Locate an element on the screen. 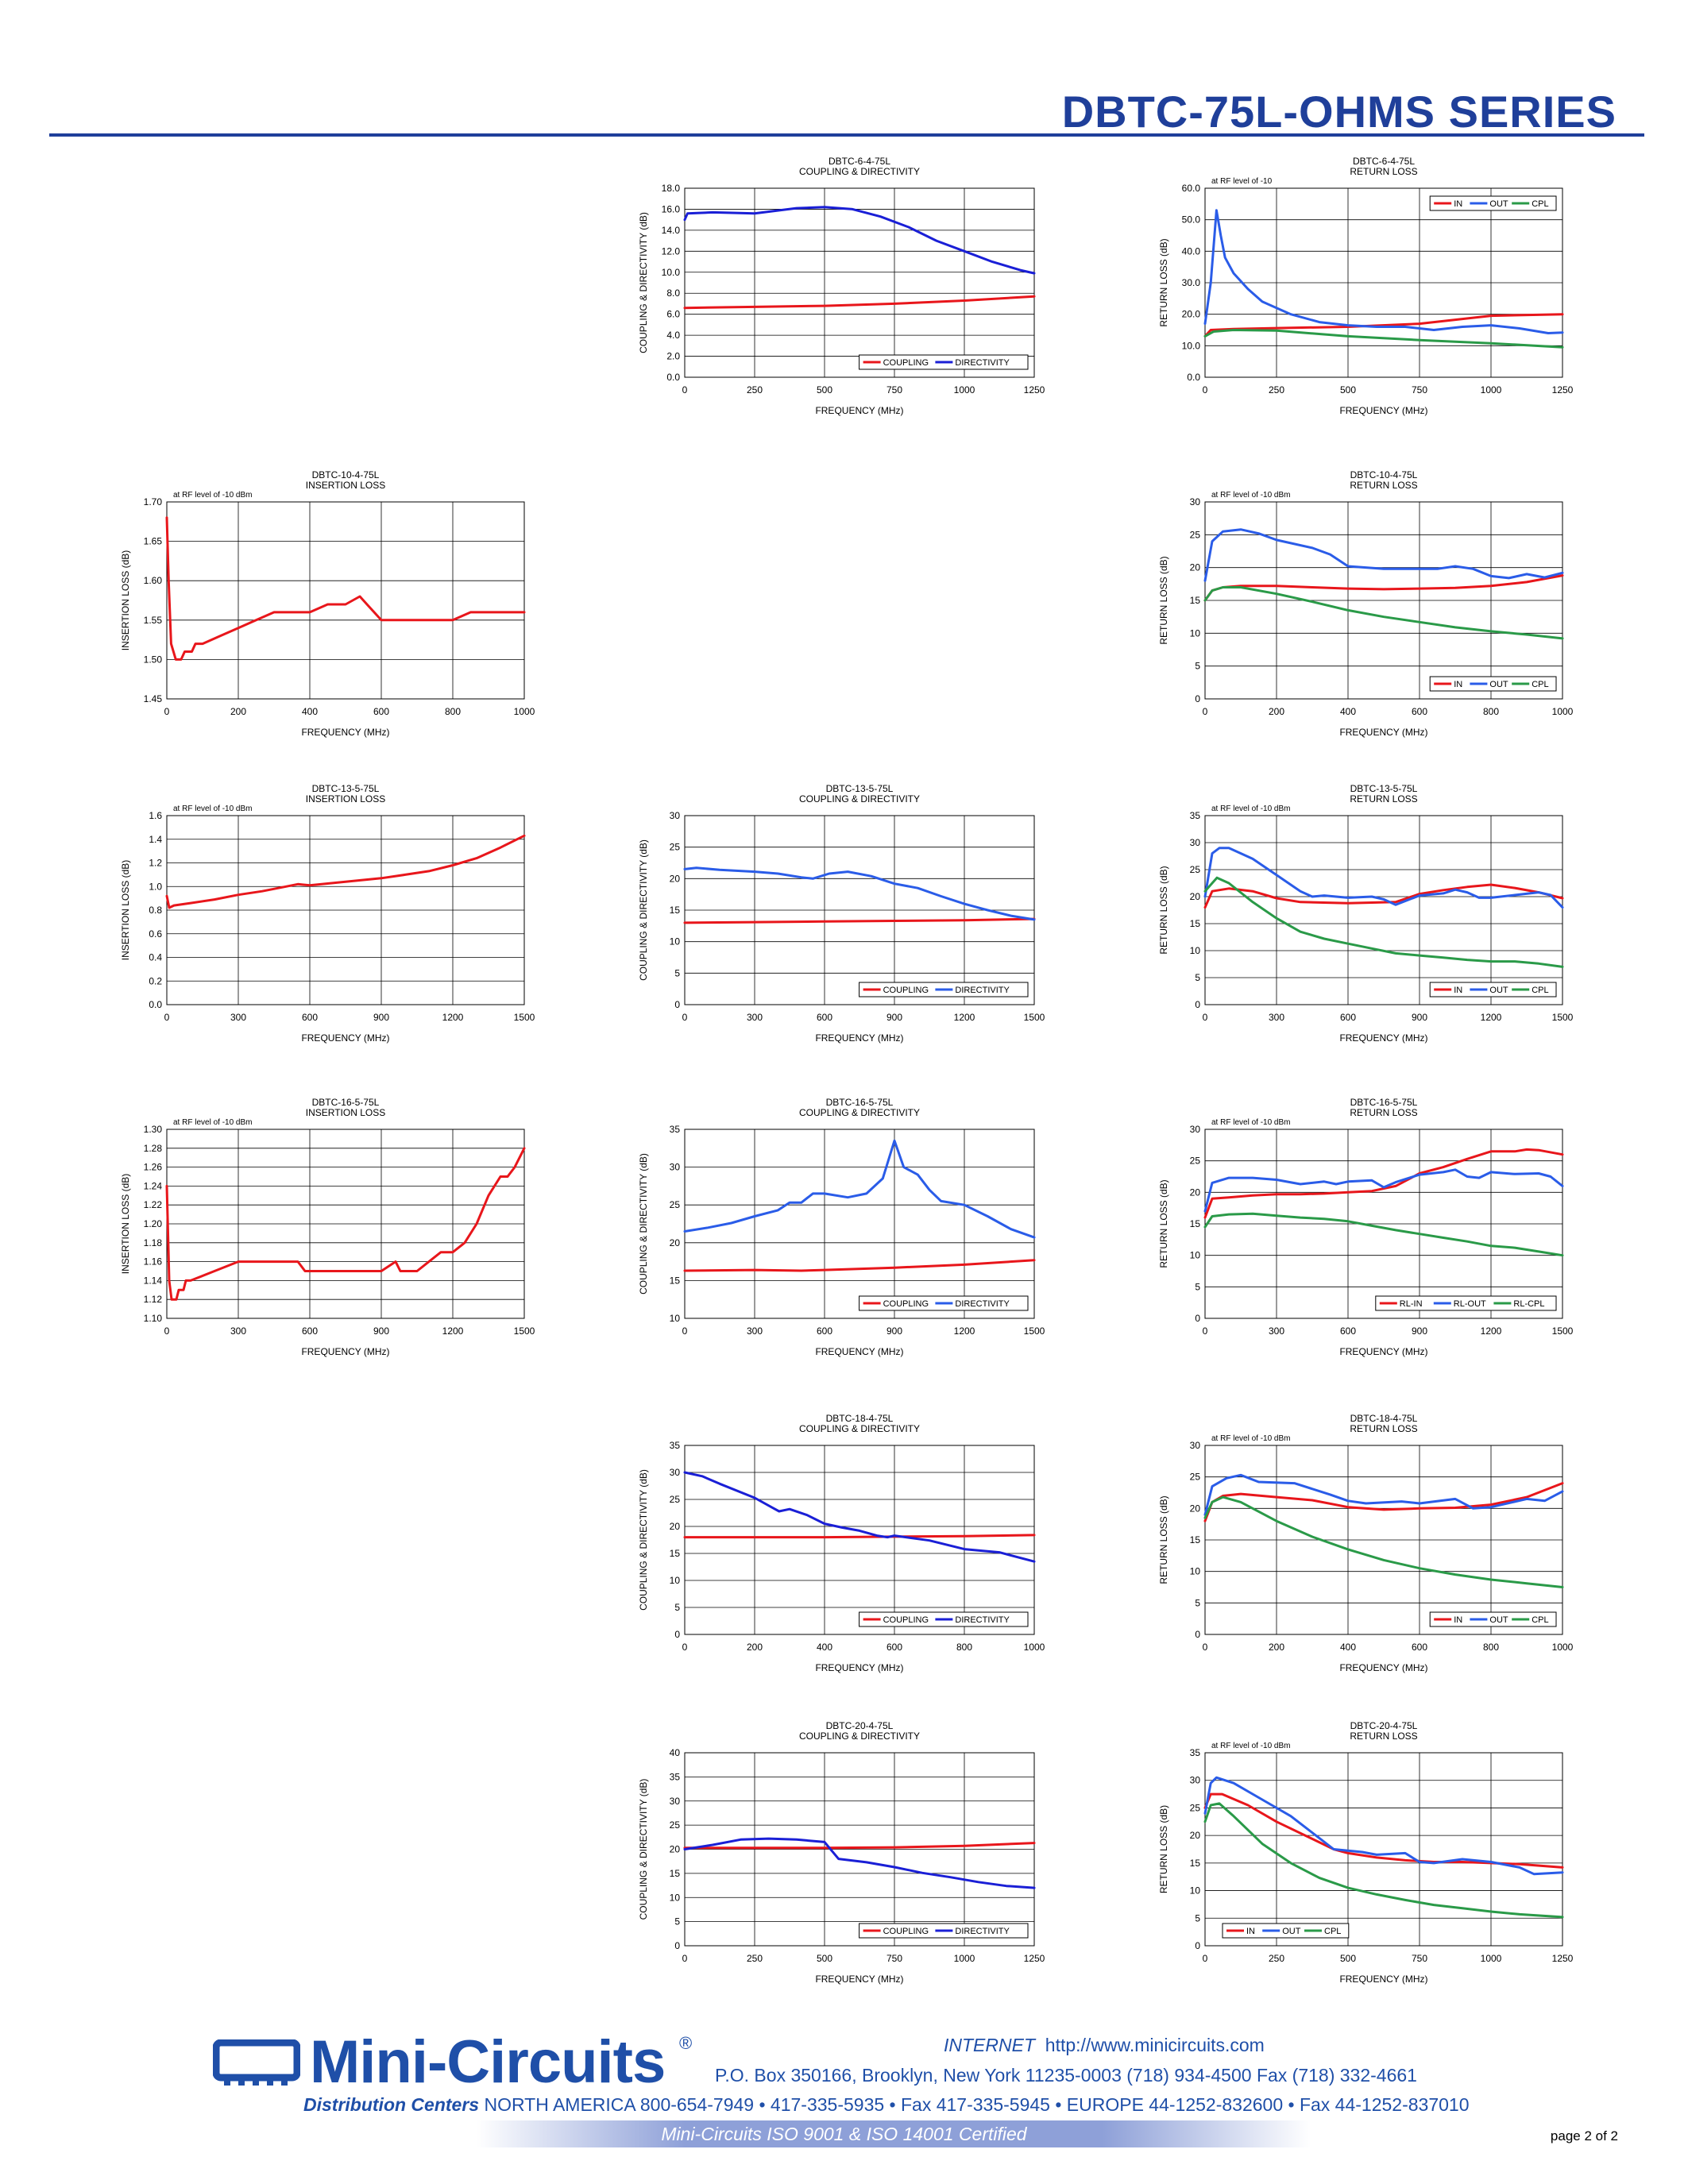 The image size is (1688, 2184). legend-label: COUPLING is located at coordinates (906, 1620).